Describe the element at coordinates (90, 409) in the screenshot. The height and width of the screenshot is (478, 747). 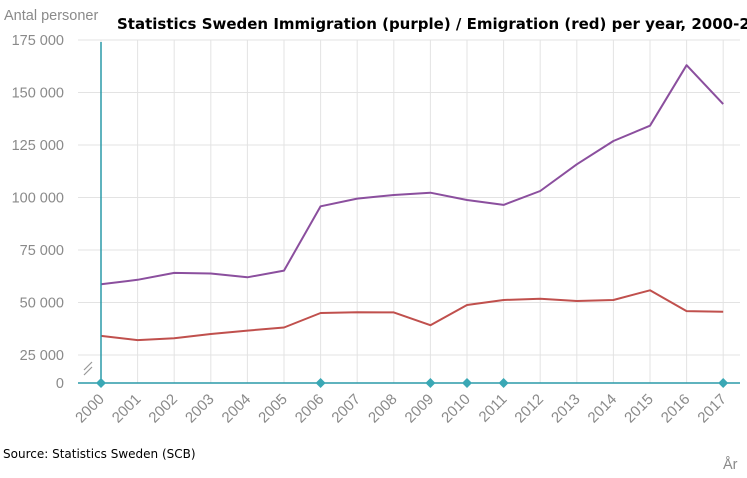
I see `x-tick-label: 2000` at that location.